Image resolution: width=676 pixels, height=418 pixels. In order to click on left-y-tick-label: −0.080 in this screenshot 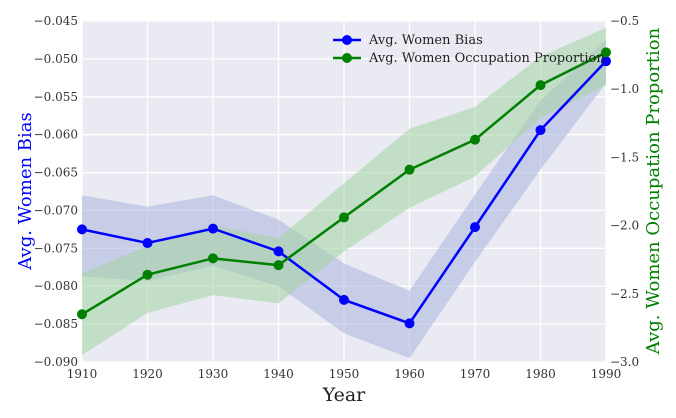, I will do `click(56, 286)`.